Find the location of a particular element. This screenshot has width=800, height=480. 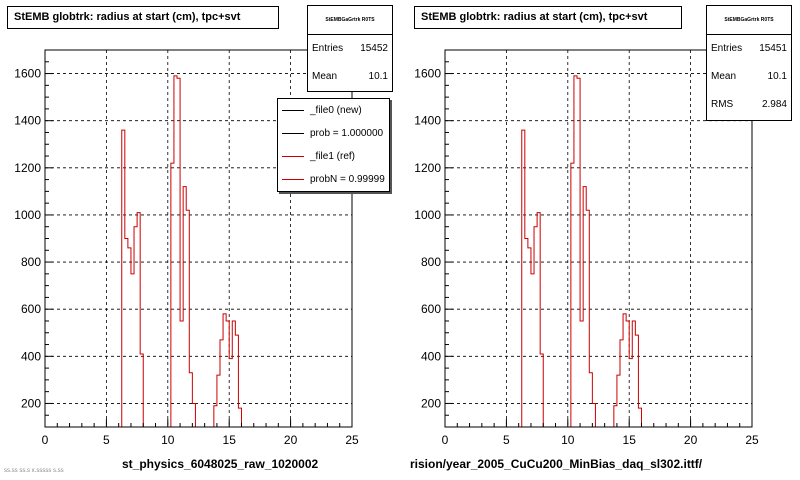

legend-label: _file1 (ref) is located at coordinates (333, 156).